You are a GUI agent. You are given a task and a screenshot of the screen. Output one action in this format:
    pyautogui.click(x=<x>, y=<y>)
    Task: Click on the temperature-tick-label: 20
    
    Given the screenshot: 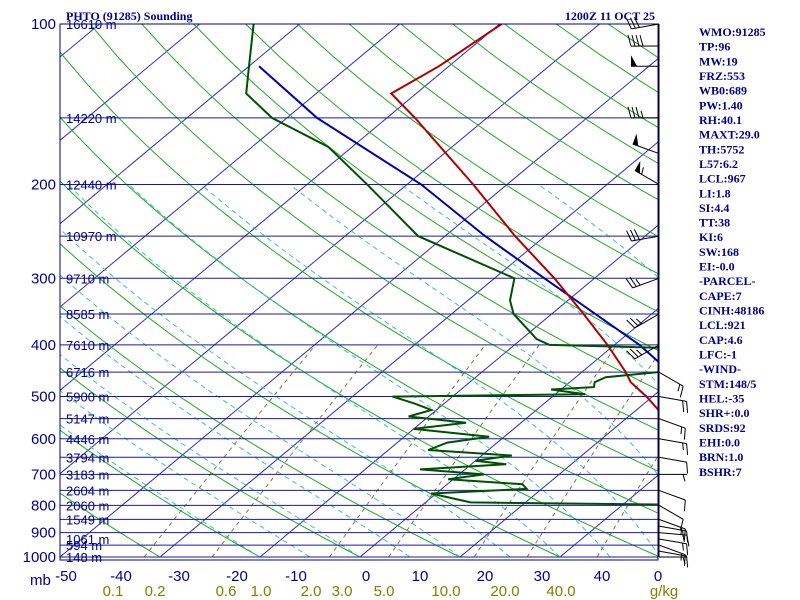 What is the action you would take?
    pyautogui.click(x=485, y=576)
    